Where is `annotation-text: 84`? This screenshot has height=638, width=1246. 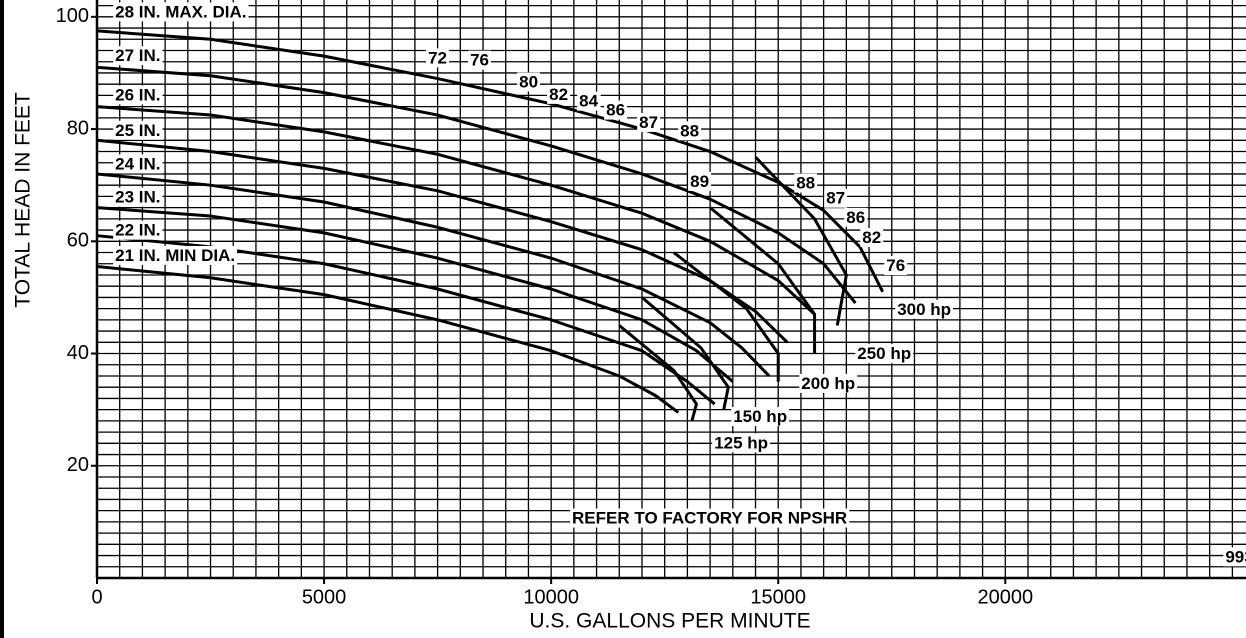
annotation-text: 84 is located at coordinates (588, 101).